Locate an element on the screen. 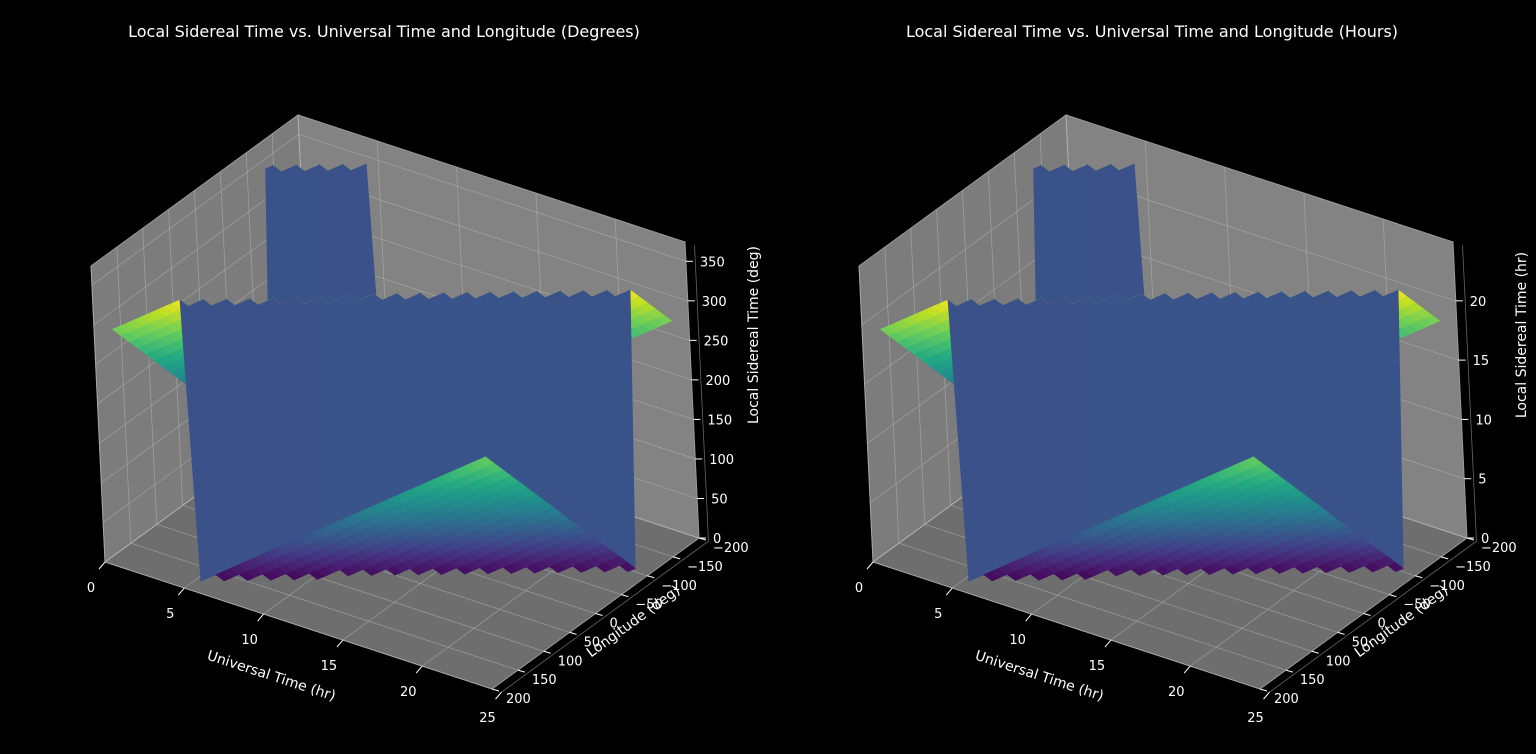 This screenshot has height=754, width=1536. z-axis-label: Local Sidereal Time (hr) is located at coordinates (1522, 335).